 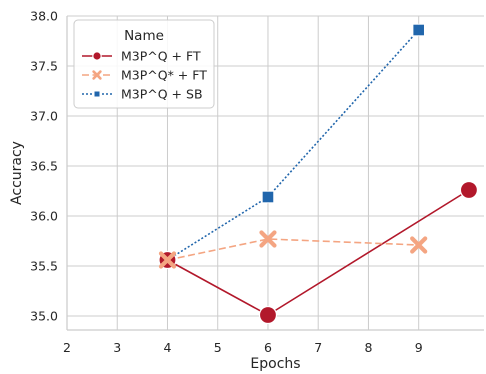 I want to click on x-tick-label: 4, so click(x=168, y=347).